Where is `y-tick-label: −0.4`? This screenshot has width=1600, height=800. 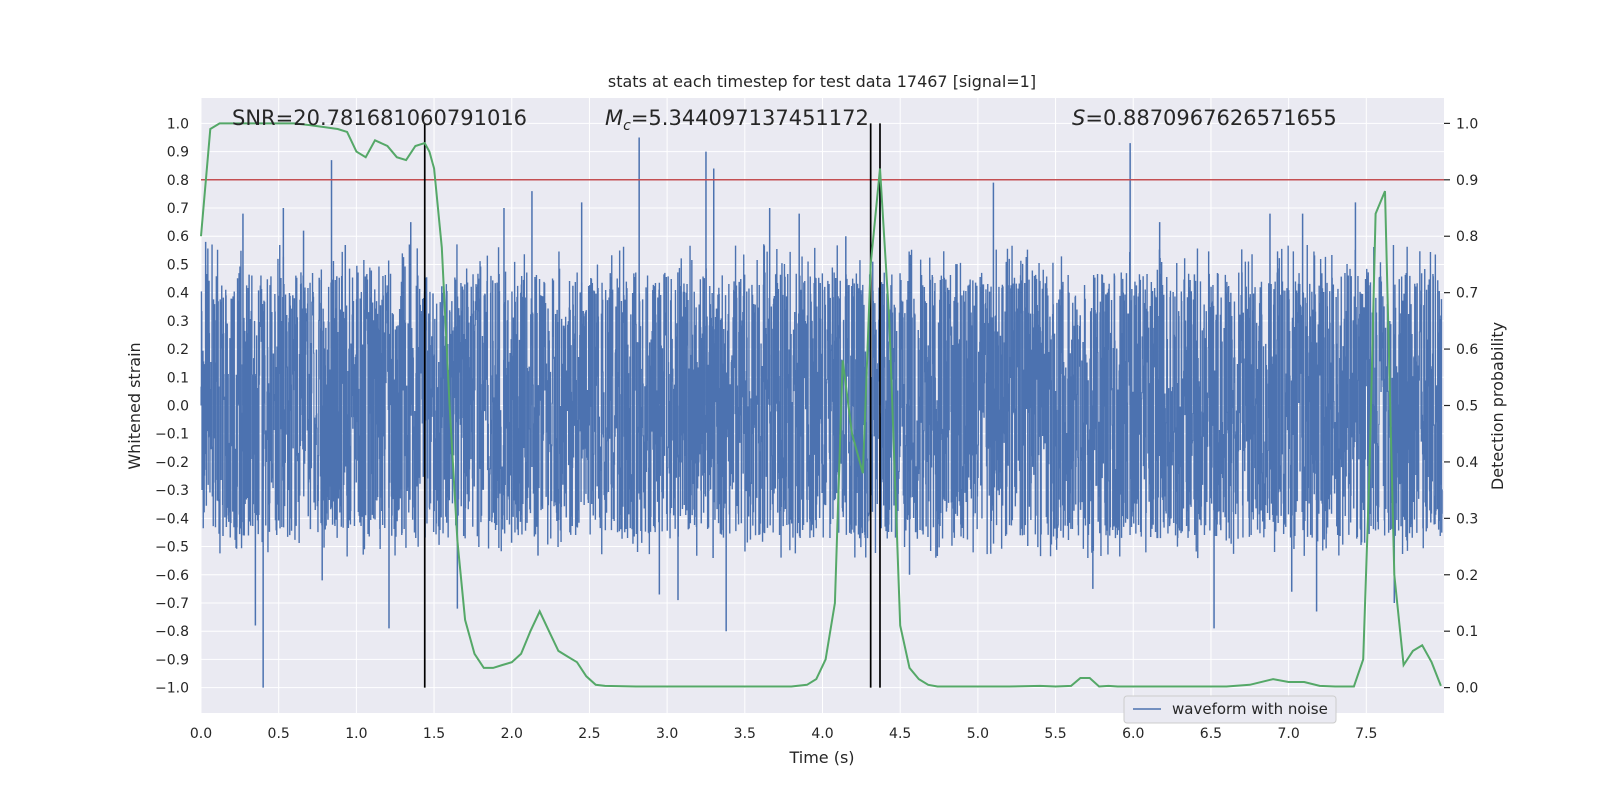
y-tick-label: −0.4 is located at coordinates (172, 519).